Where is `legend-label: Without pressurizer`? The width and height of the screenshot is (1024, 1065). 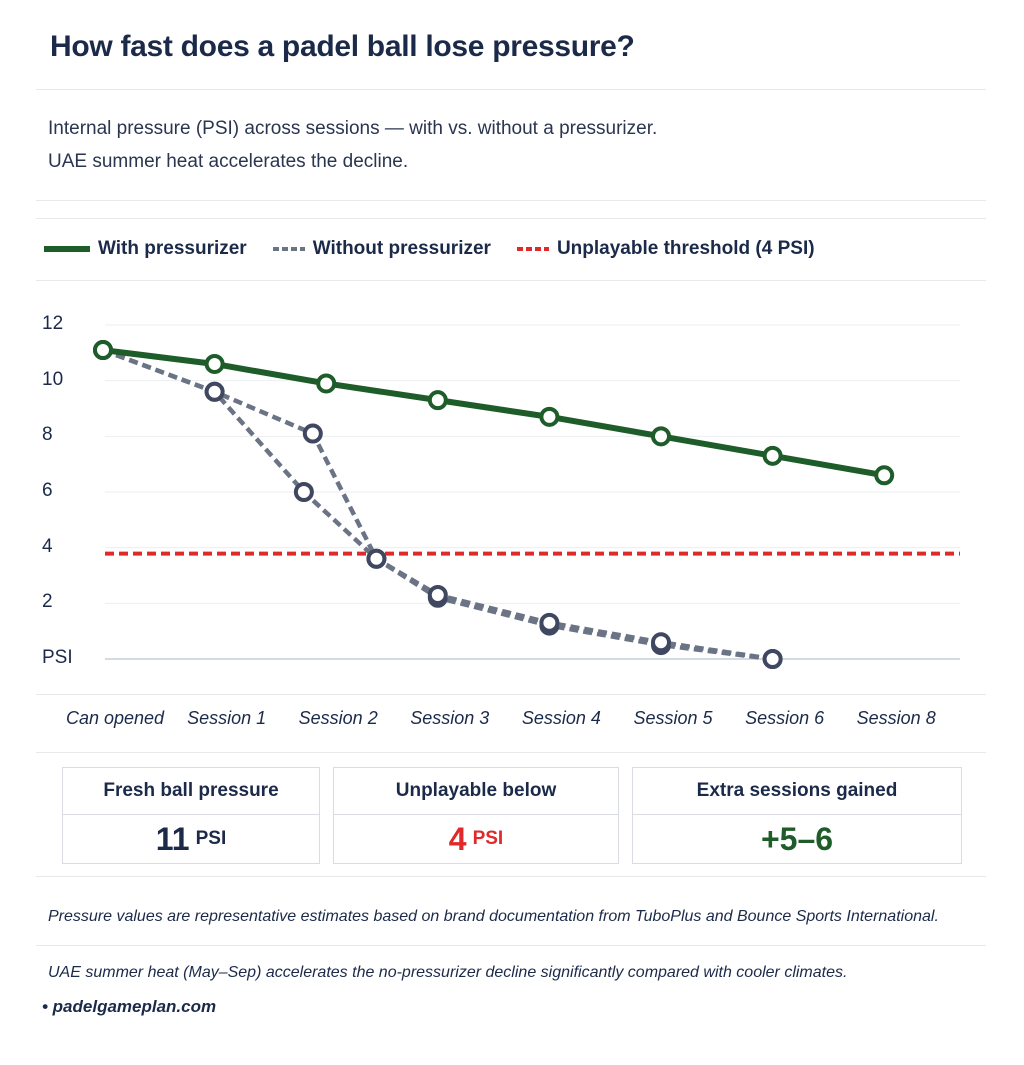 legend-label: Without pressurizer is located at coordinates (401, 248).